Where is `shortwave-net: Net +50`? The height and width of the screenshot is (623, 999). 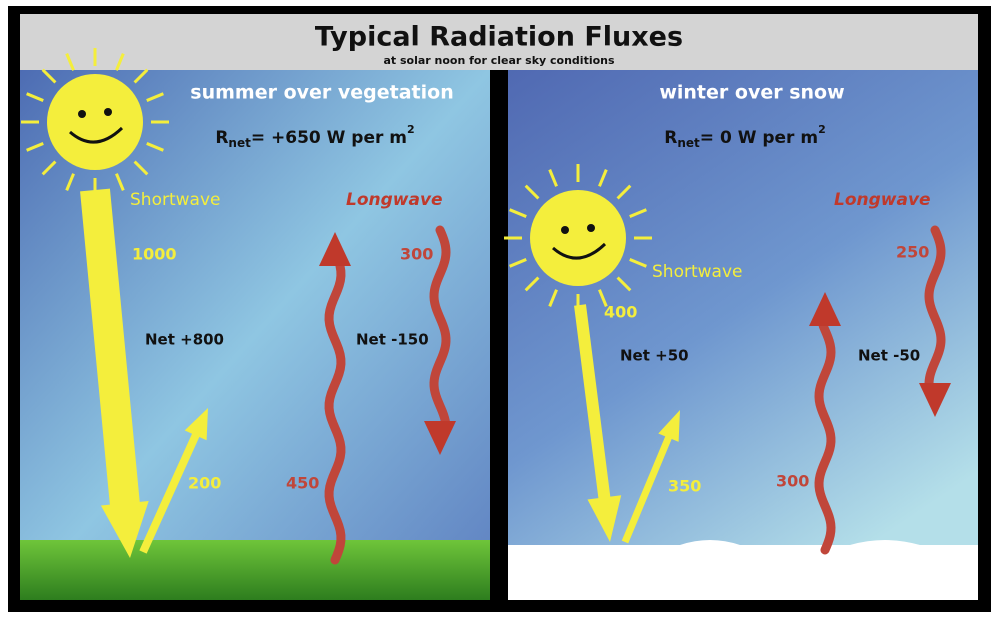 shortwave-net: Net +50 is located at coordinates (654, 356).